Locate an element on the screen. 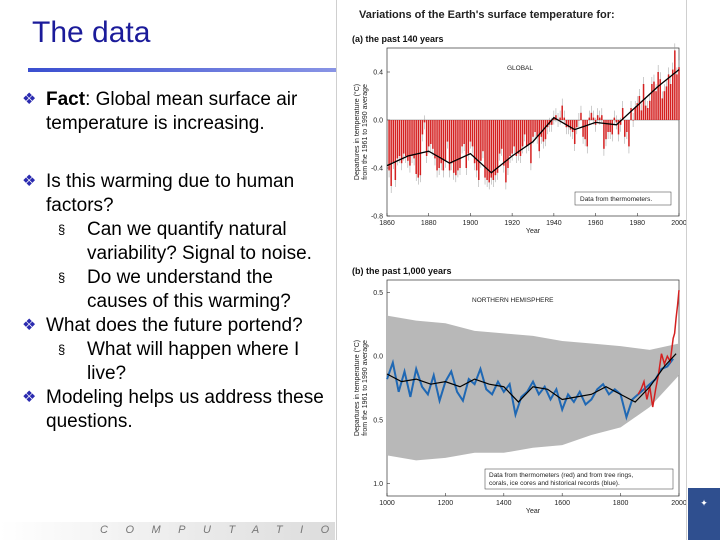  y-tick-label: -0.8 is located at coordinates (377, 217).